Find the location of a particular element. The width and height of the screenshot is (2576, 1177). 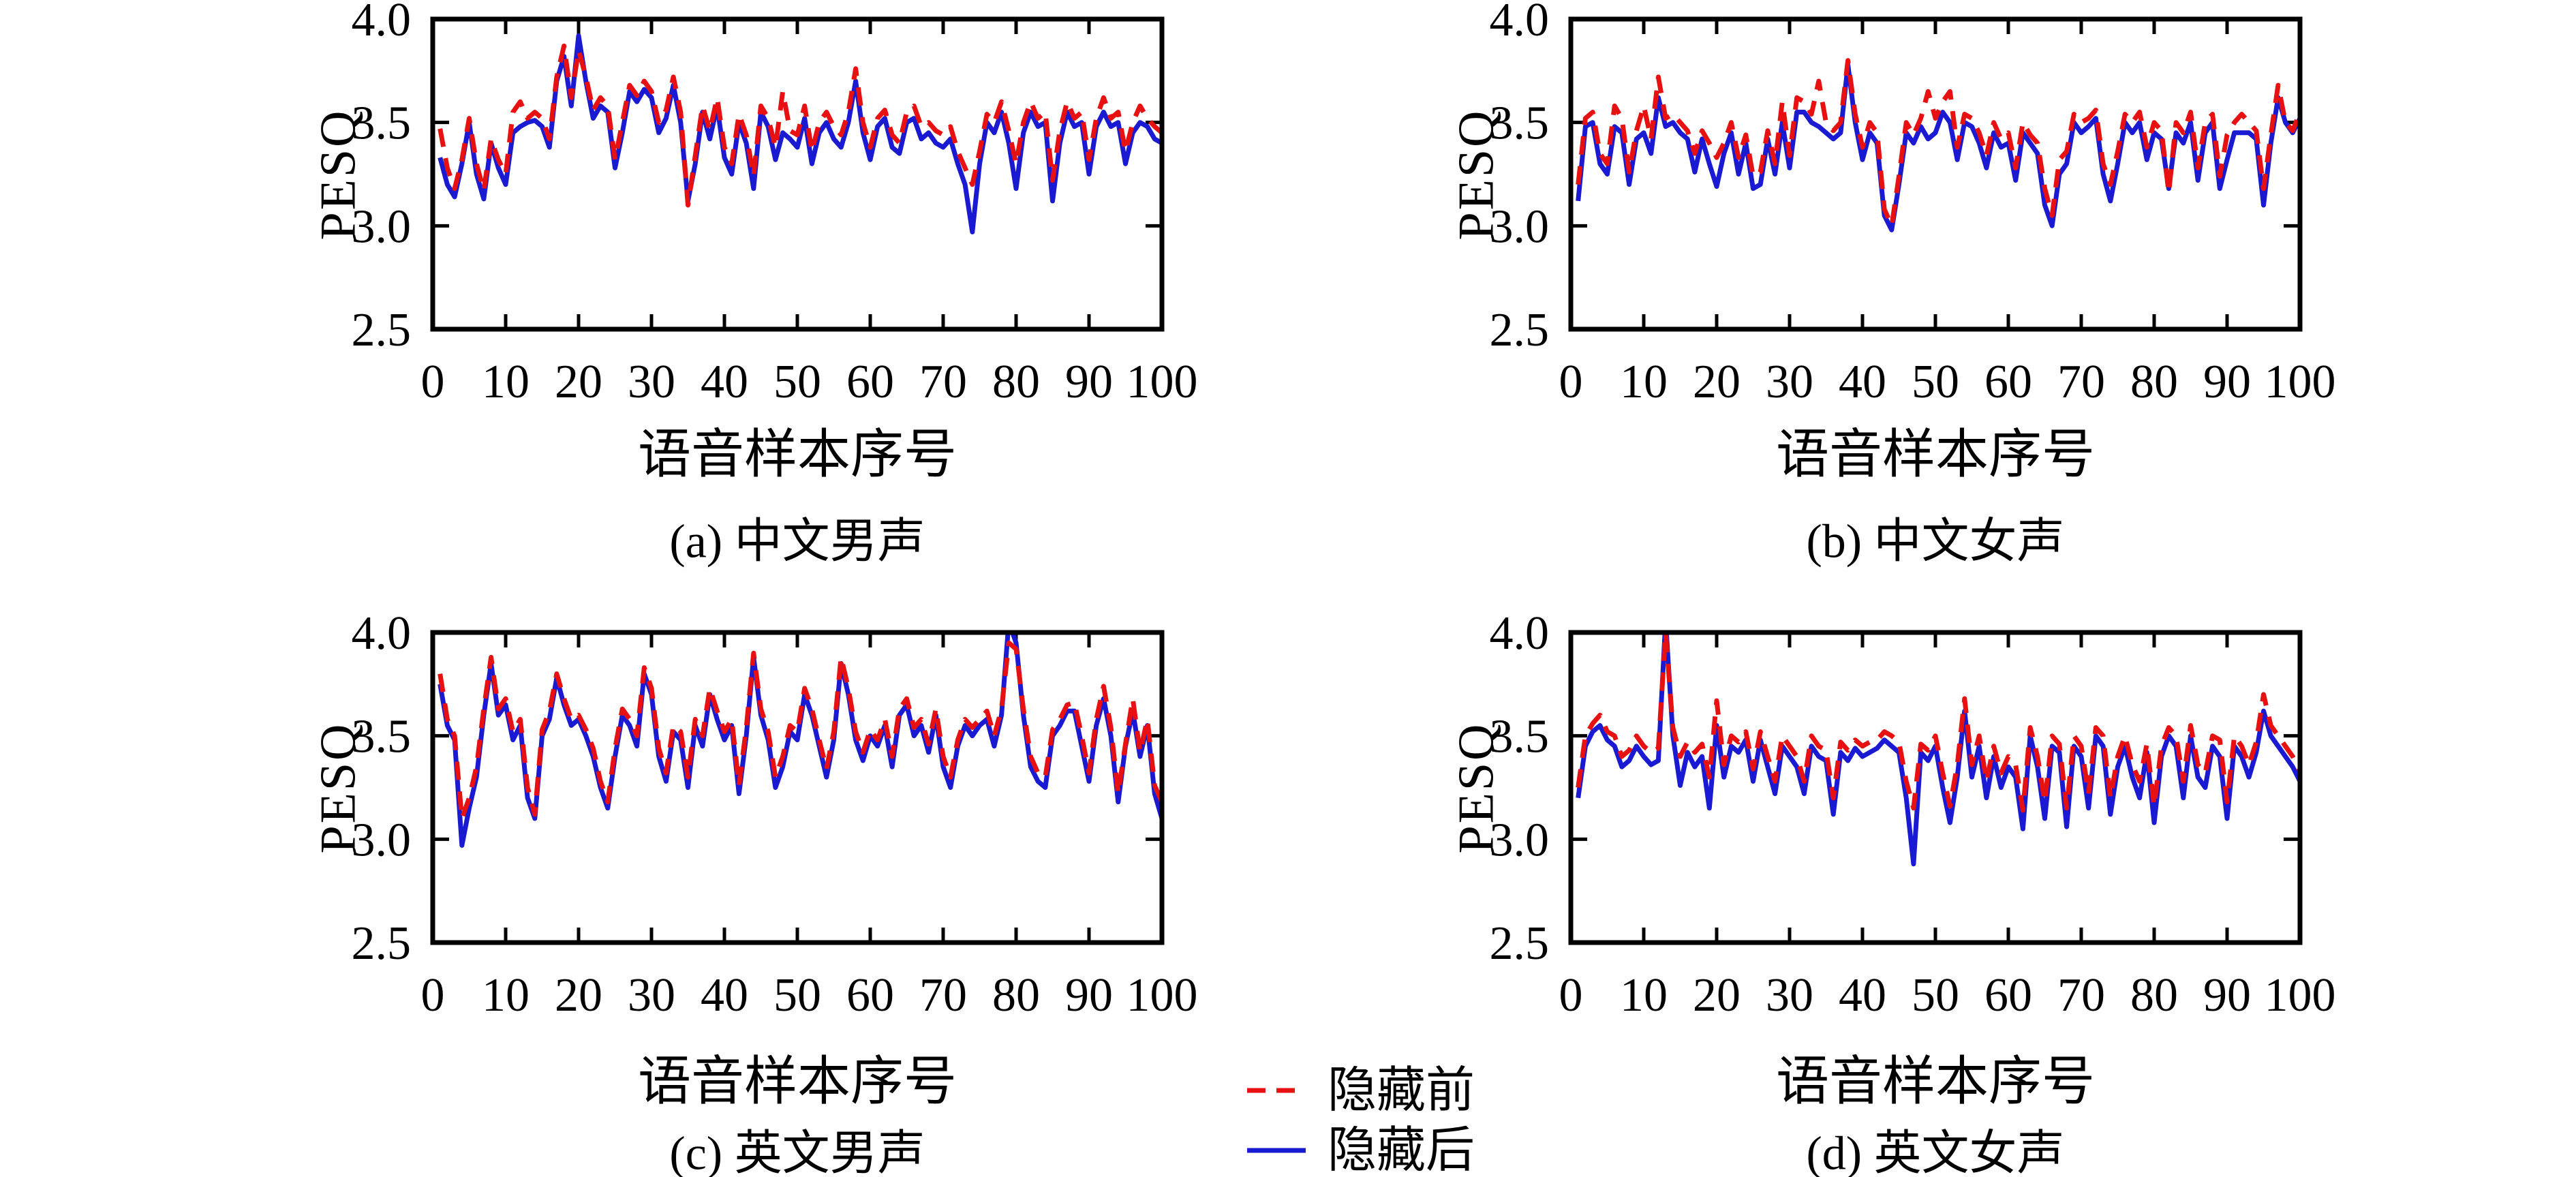

panel-c-ylabel: PESQ is located at coordinates (338, 788).